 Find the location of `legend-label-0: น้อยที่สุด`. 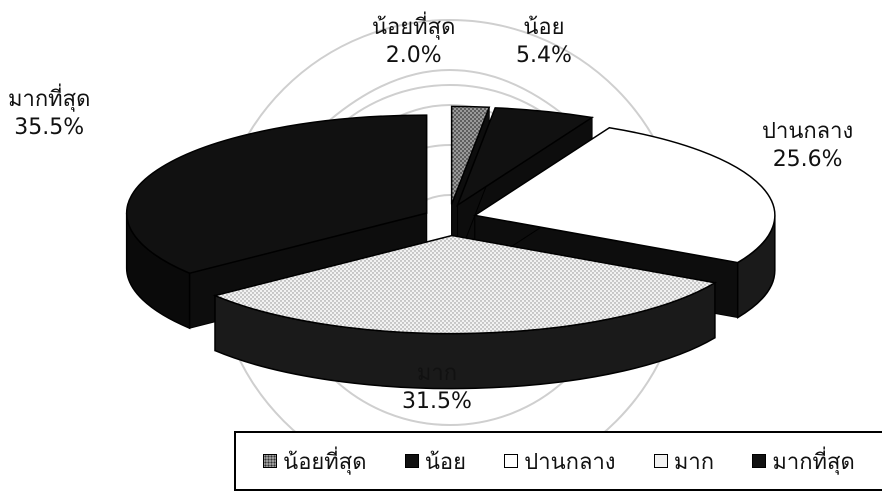

legend-label-0: น้อยที่สุด is located at coordinates (325, 462).